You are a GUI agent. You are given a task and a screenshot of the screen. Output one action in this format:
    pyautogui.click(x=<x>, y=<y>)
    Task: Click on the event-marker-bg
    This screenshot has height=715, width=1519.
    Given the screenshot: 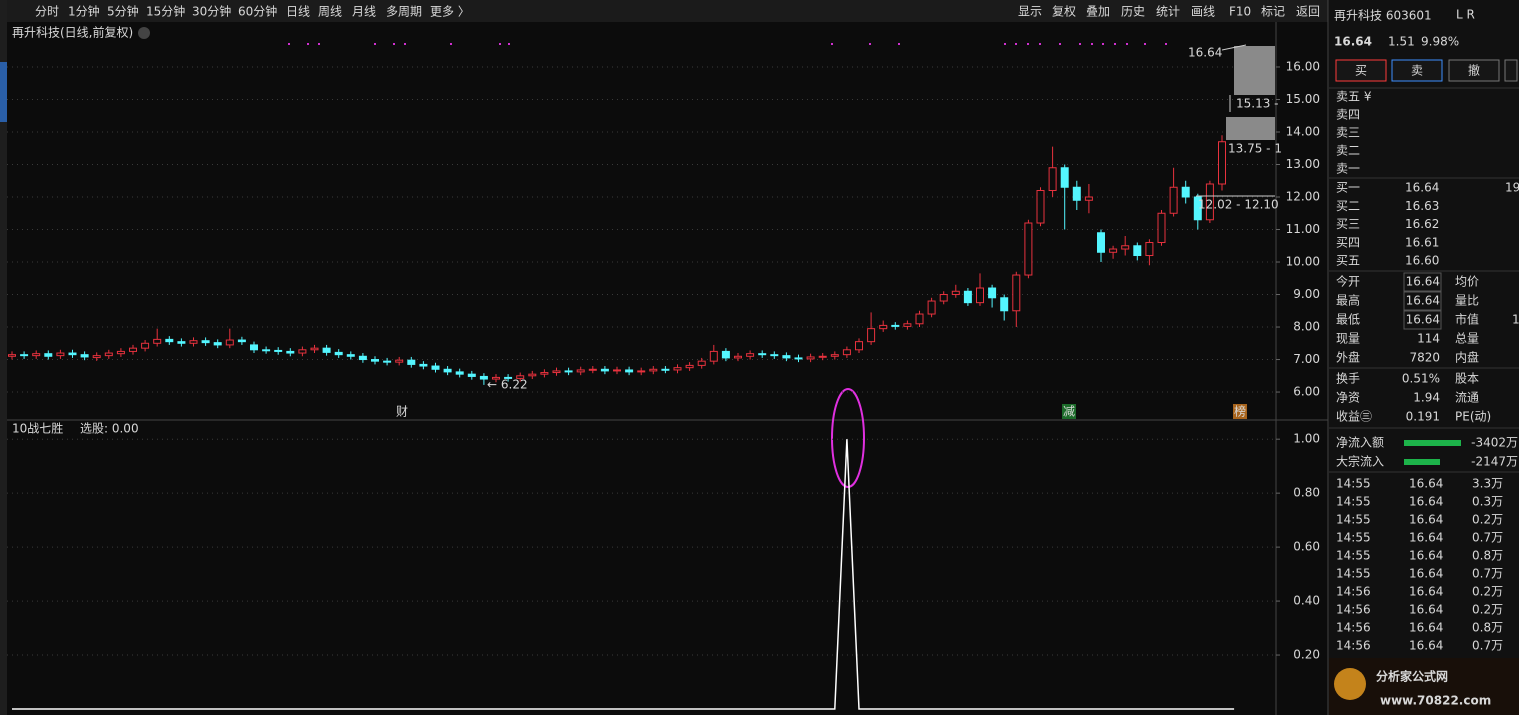 What is the action you would take?
    pyautogui.click(x=1240, y=411)
    